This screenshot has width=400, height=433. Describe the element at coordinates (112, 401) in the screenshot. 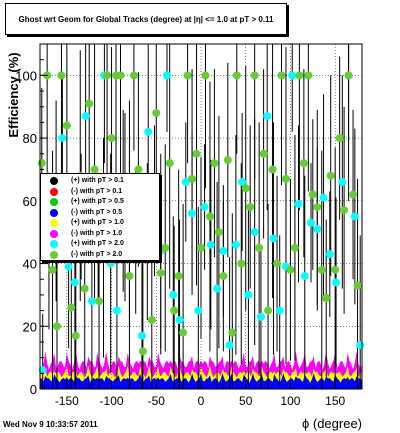

I see `x-tick-label: -100` at that location.